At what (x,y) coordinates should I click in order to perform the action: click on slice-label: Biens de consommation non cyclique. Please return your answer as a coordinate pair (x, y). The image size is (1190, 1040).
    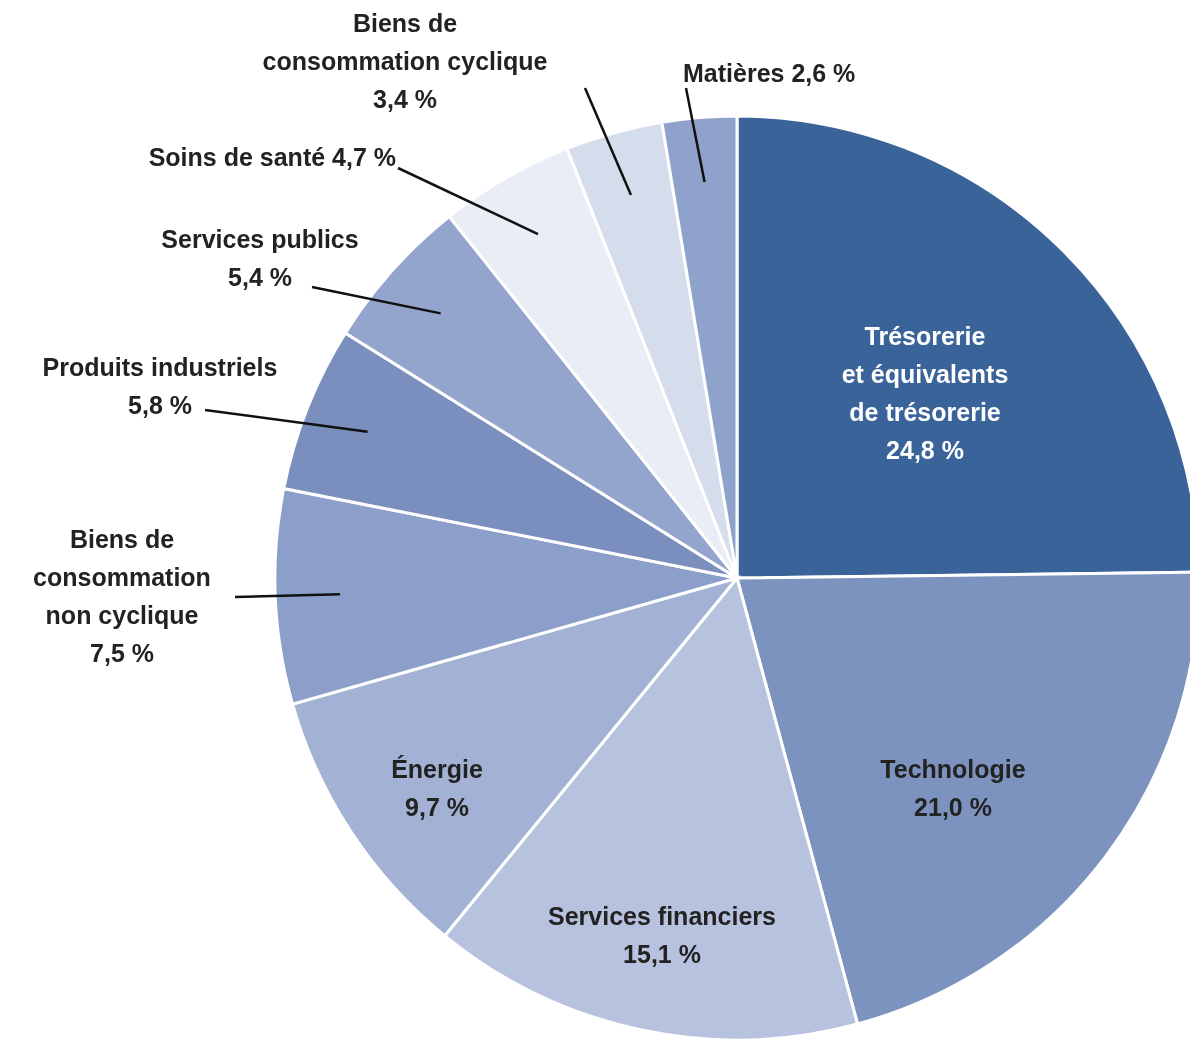
    Looking at the image, I should click on (122, 577).